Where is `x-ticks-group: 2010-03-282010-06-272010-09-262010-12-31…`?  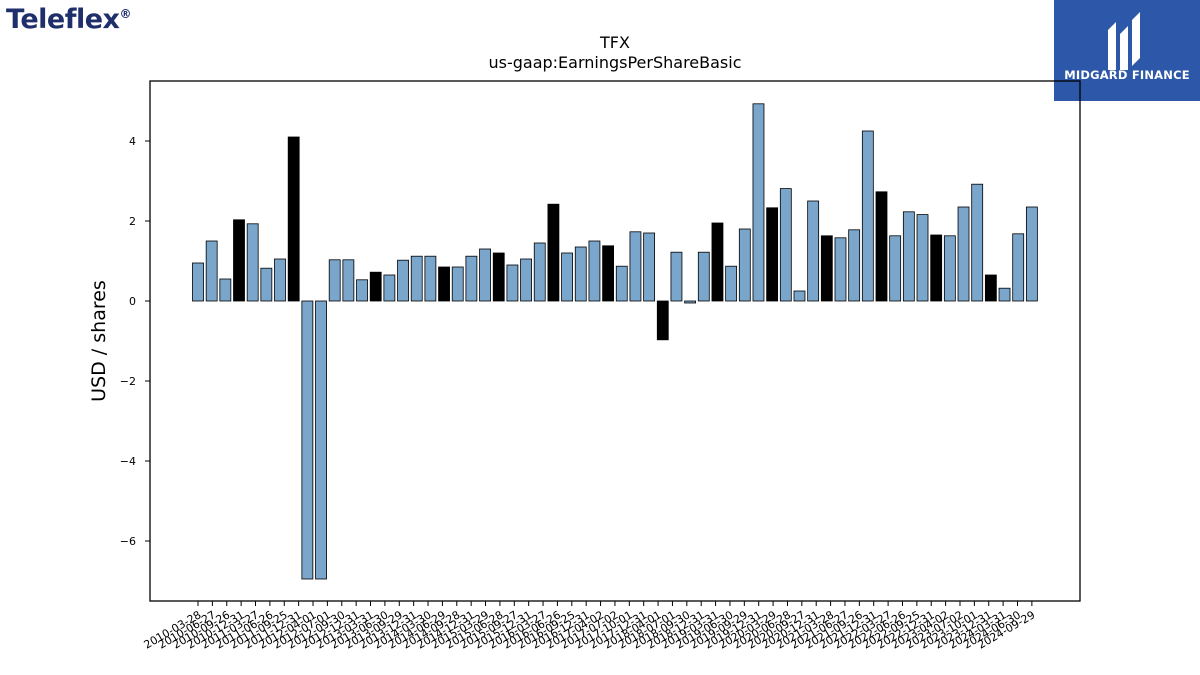
x-ticks-group: 2010-03-282010-06-272010-09-262010-12-31… is located at coordinates (589, 626).